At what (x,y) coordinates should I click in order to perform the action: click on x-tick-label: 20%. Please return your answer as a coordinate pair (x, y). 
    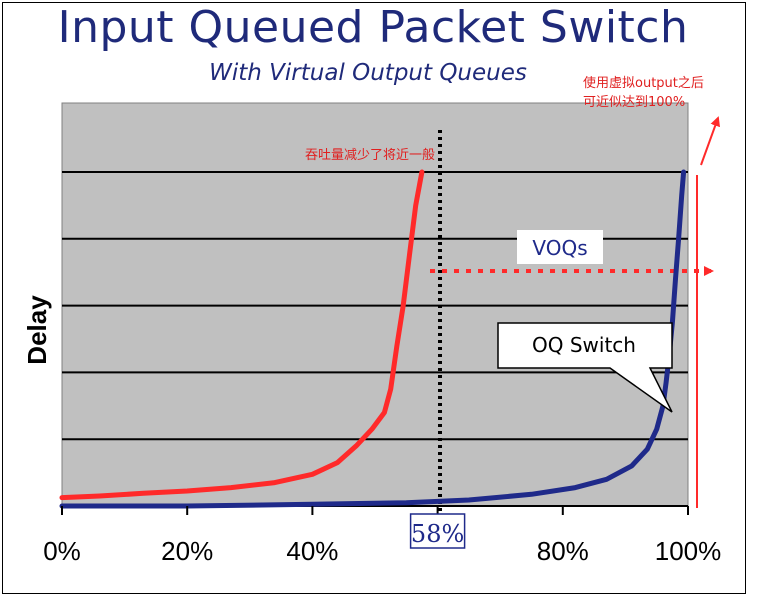
    Looking at the image, I should click on (187, 551).